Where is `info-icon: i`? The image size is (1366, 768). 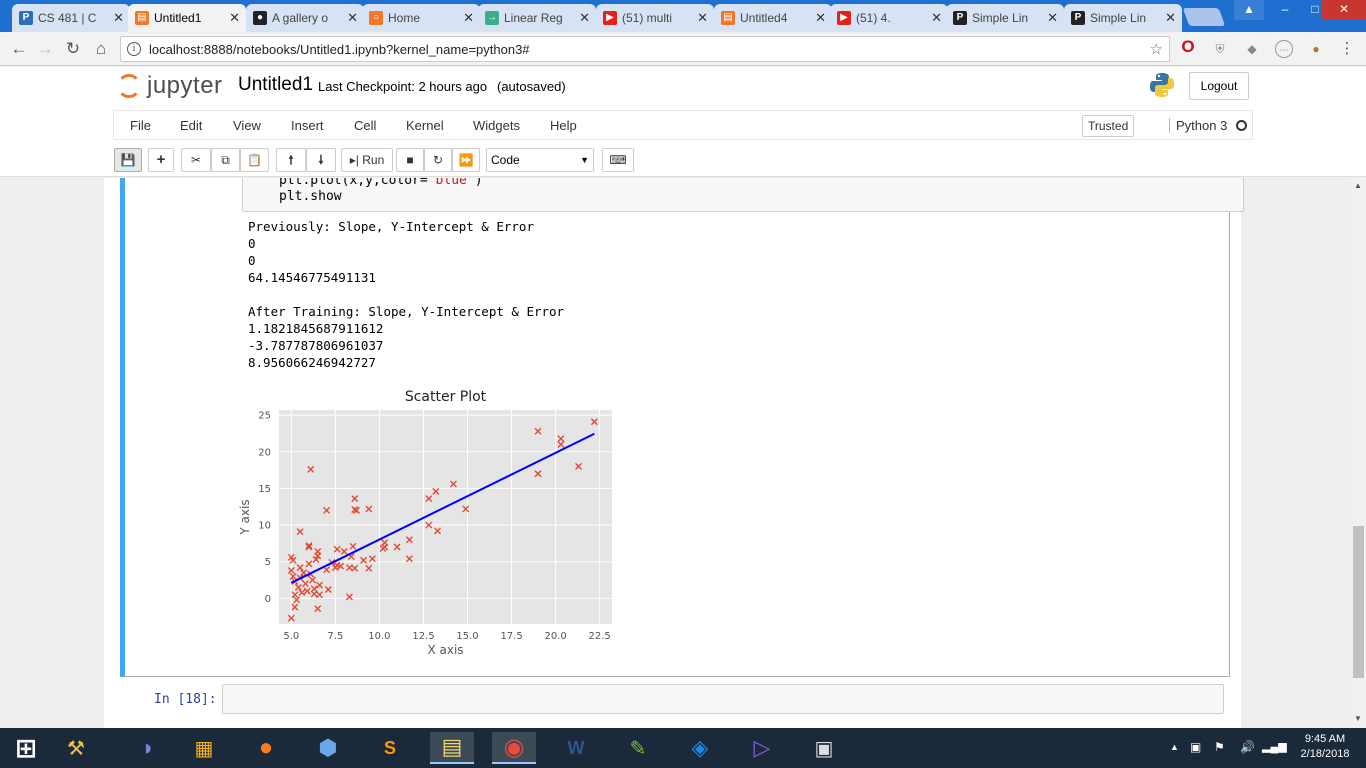
info-icon: i is located at coordinates (134, 49).